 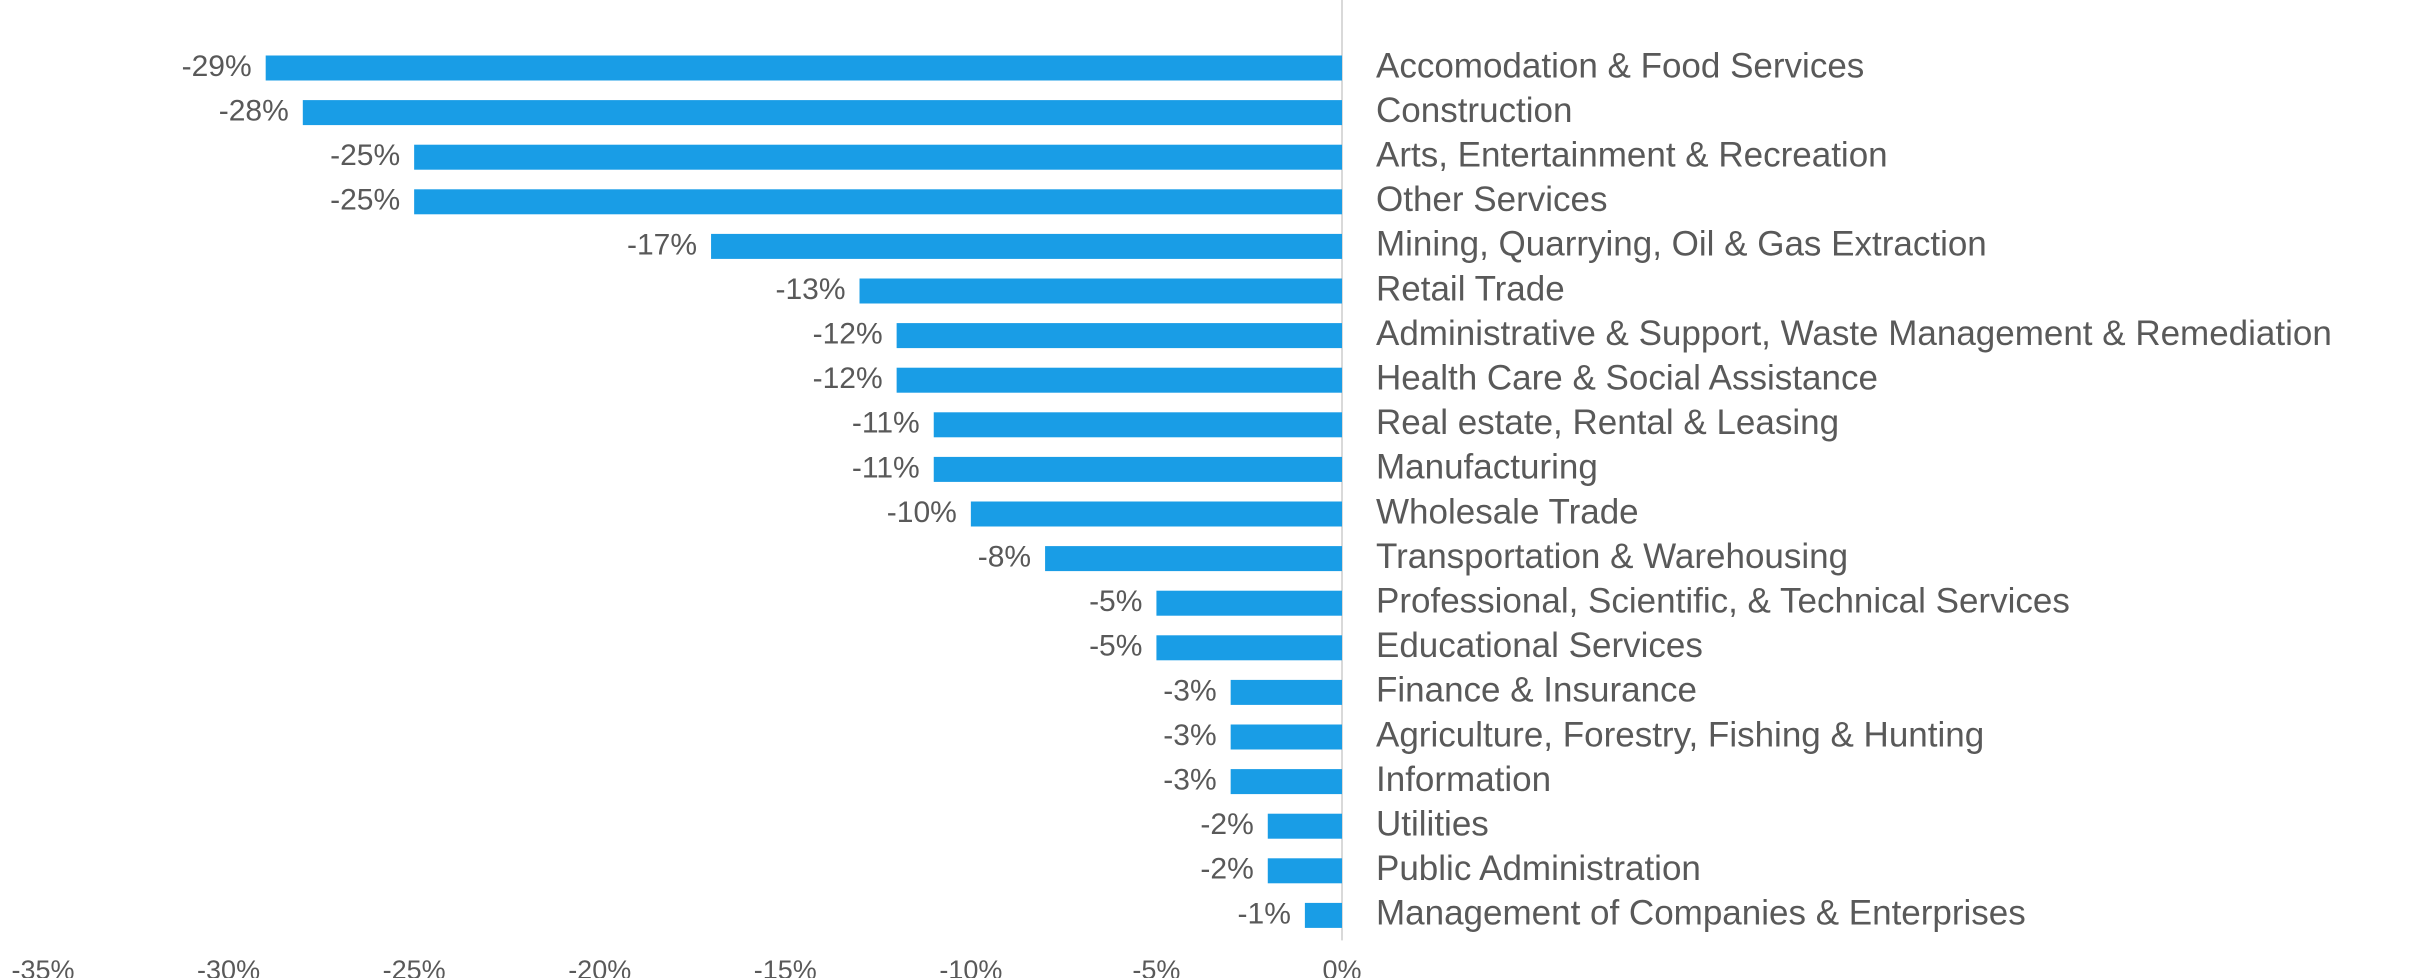 What do you see at coordinates (1491, 199) in the screenshot?
I see `category-label: Other Services` at bounding box center [1491, 199].